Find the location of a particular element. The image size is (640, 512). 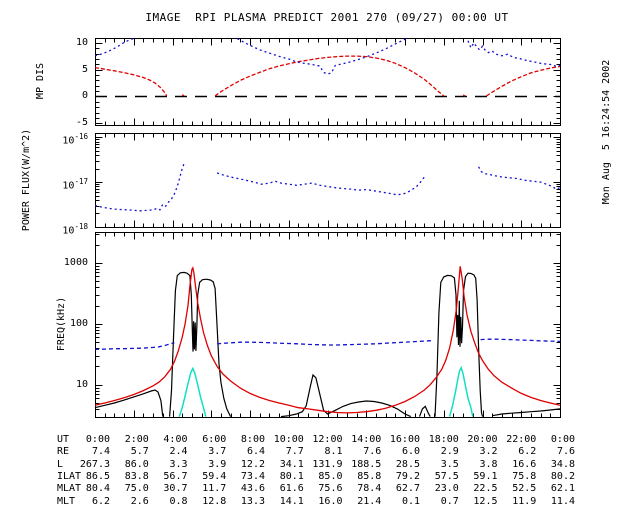

y-tick-label: 1000 is located at coordinates (75, 262).